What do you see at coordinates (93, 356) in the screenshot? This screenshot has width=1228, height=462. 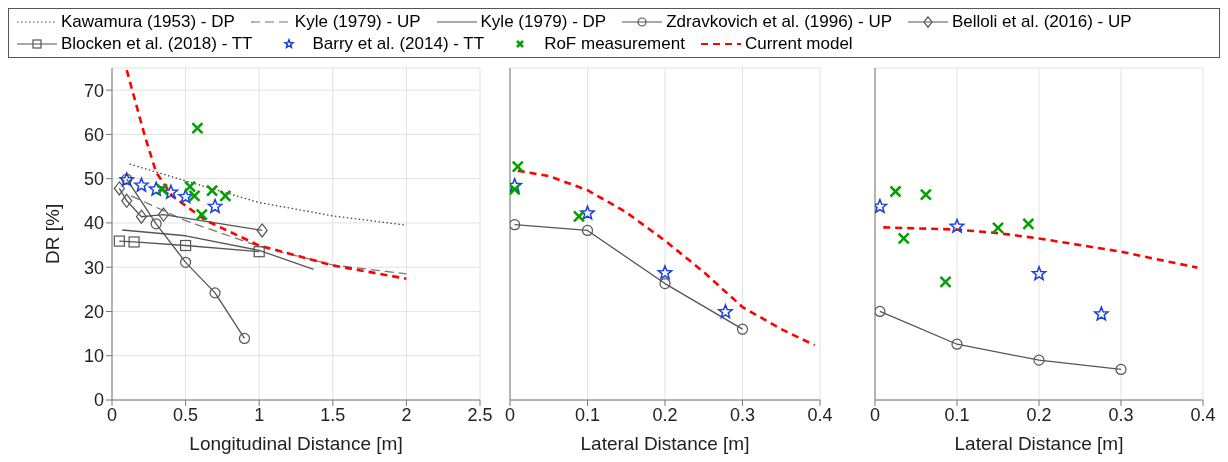 I see `y-tick-label: 10` at bounding box center [93, 356].